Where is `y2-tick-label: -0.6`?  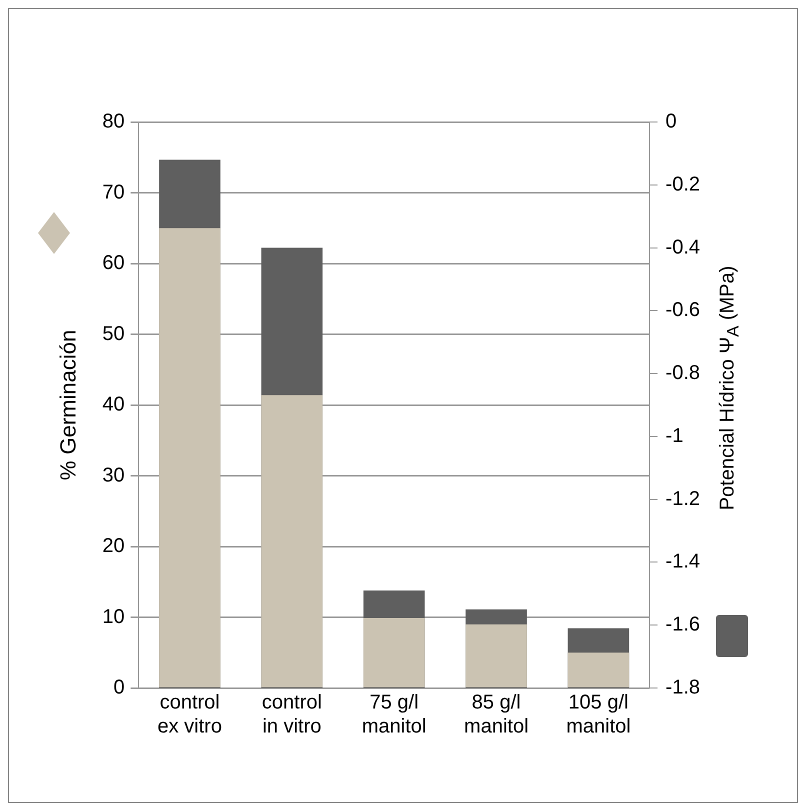 y2-tick-label: -0.6 is located at coordinates (683, 310).